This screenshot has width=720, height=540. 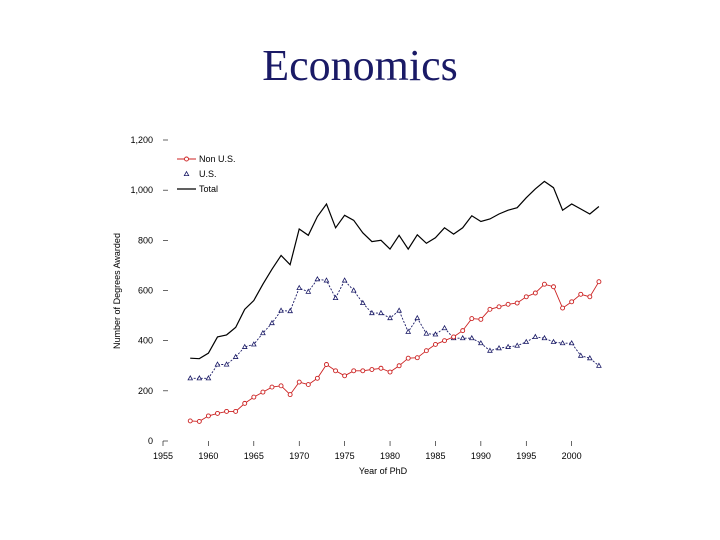 I want to click on legend-label-non-us: Non U.S., so click(x=217, y=159).